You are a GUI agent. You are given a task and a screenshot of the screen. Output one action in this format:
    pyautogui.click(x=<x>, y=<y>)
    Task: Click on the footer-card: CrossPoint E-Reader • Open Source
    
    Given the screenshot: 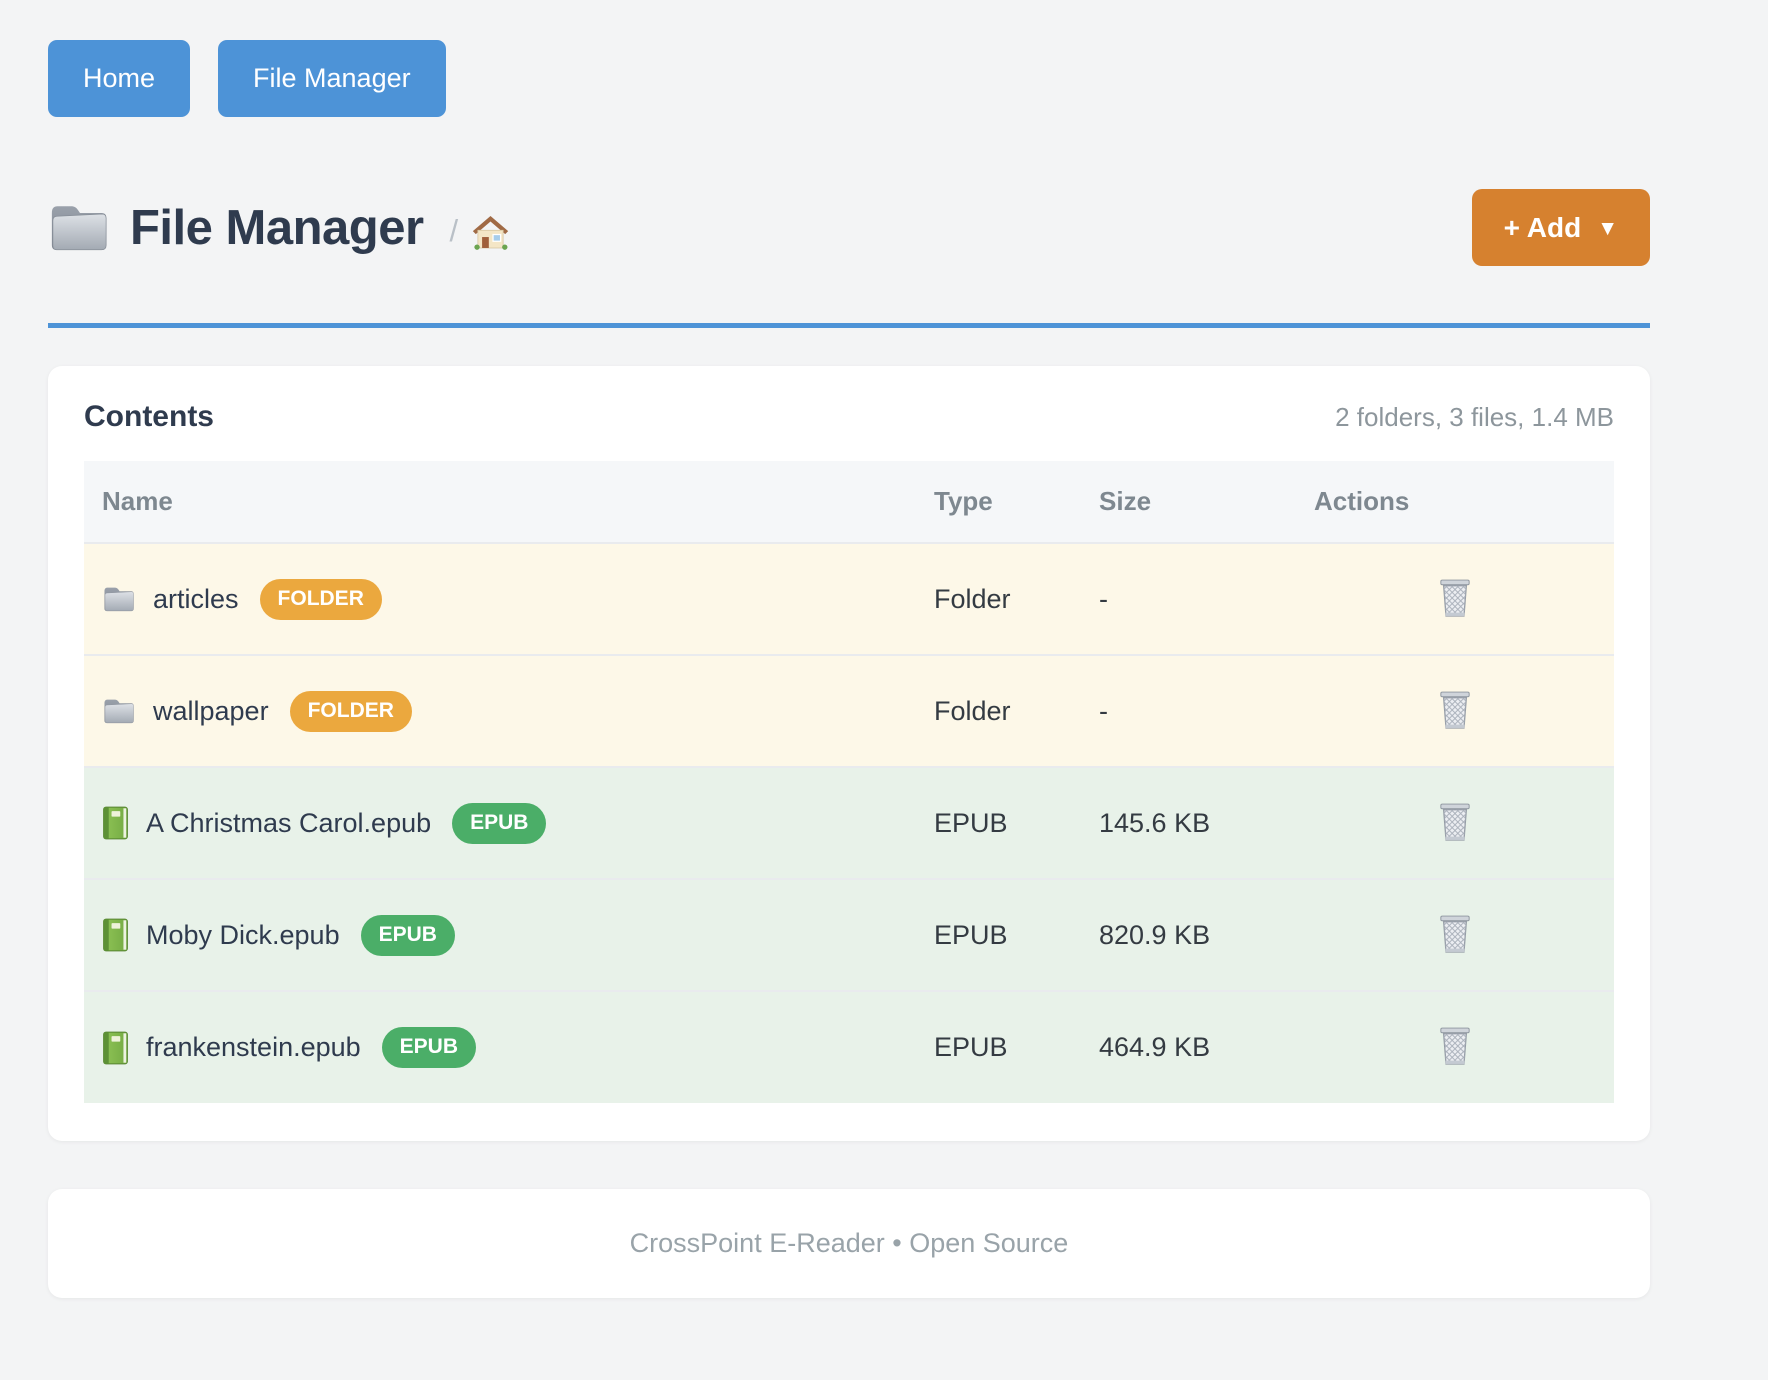 What is the action you would take?
    pyautogui.click(x=849, y=1243)
    